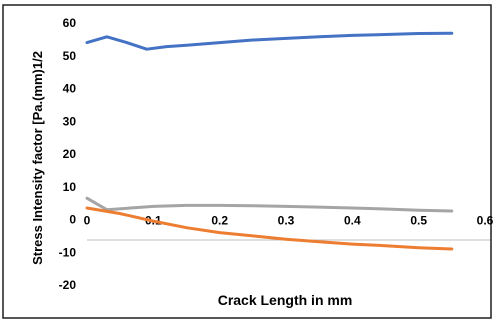  What do you see at coordinates (68, 285) in the screenshot?
I see `y-tick-label: -20` at bounding box center [68, 285].